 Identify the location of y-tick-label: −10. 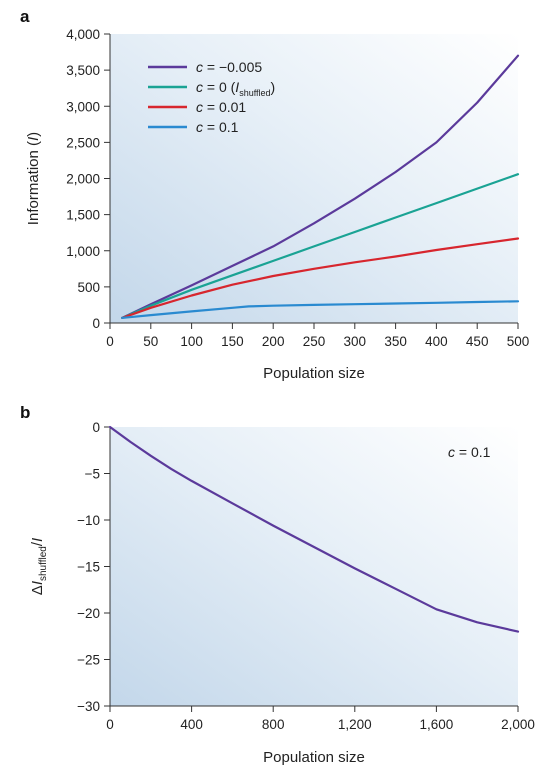
(88, 520).